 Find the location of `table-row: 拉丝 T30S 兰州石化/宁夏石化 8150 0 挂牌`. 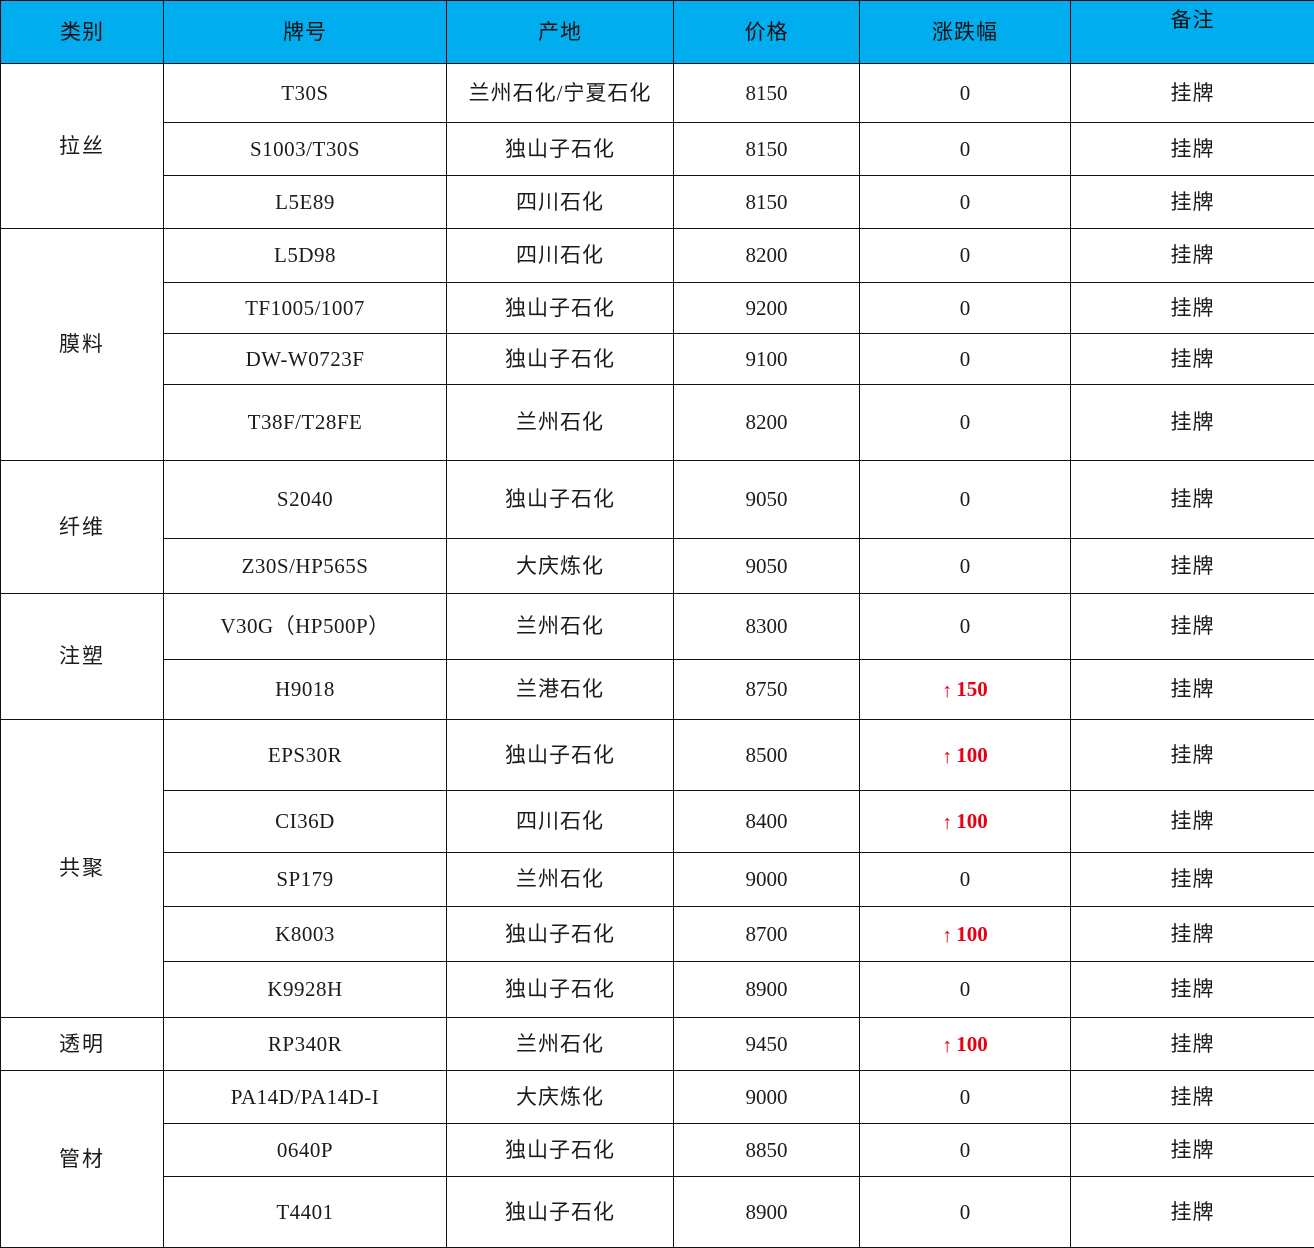

table-row: 拉丝 T30S 兰州石化/宁夏石化 8150 0 挂牌 is located at coordinates (657, 146).